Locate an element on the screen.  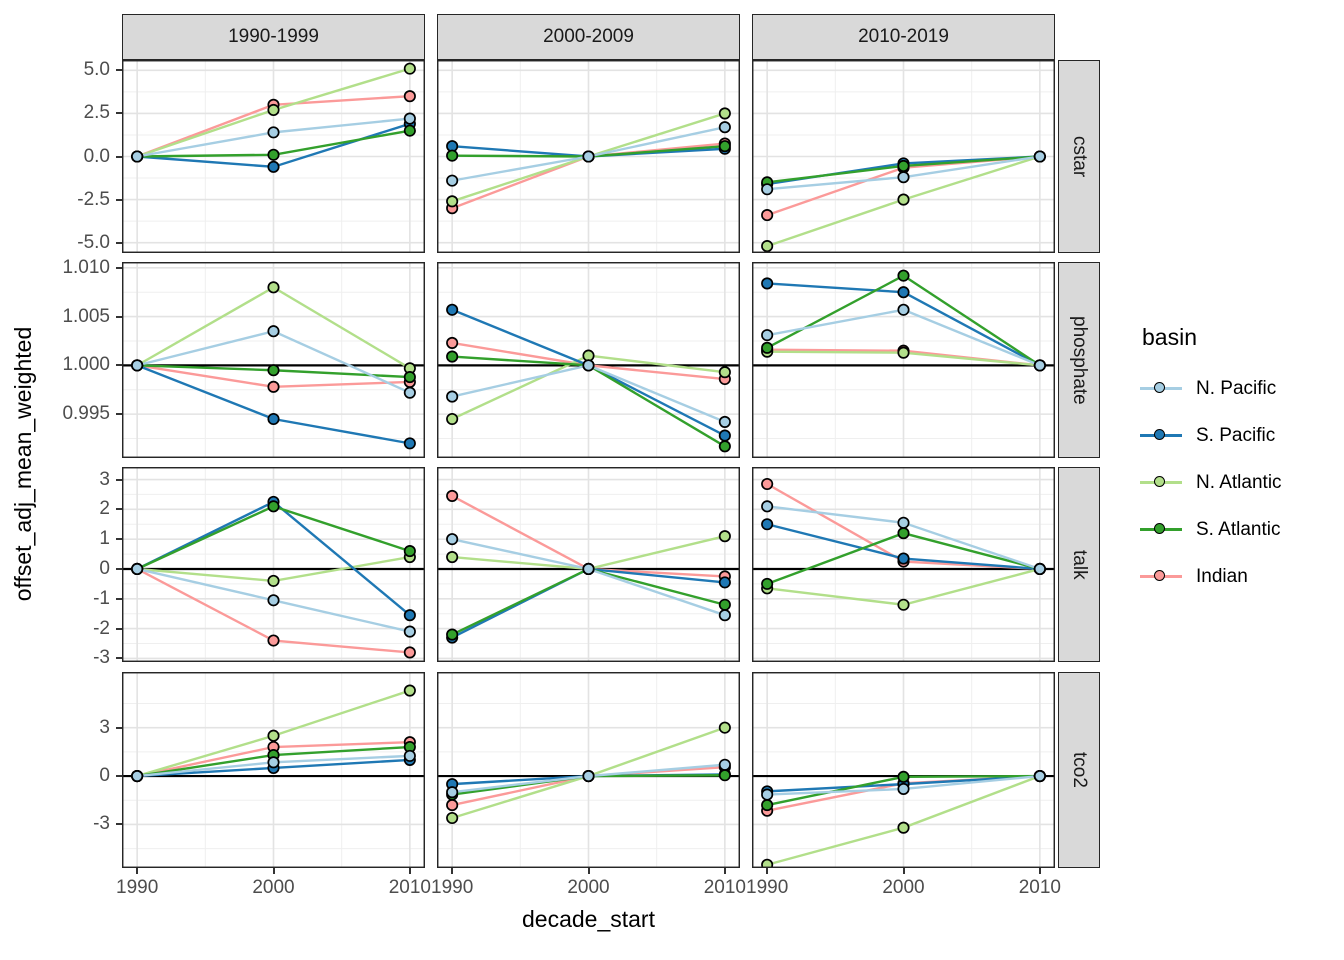
facet-row-strip-phosphate: phosphate is located at coordinates (1079, 360).